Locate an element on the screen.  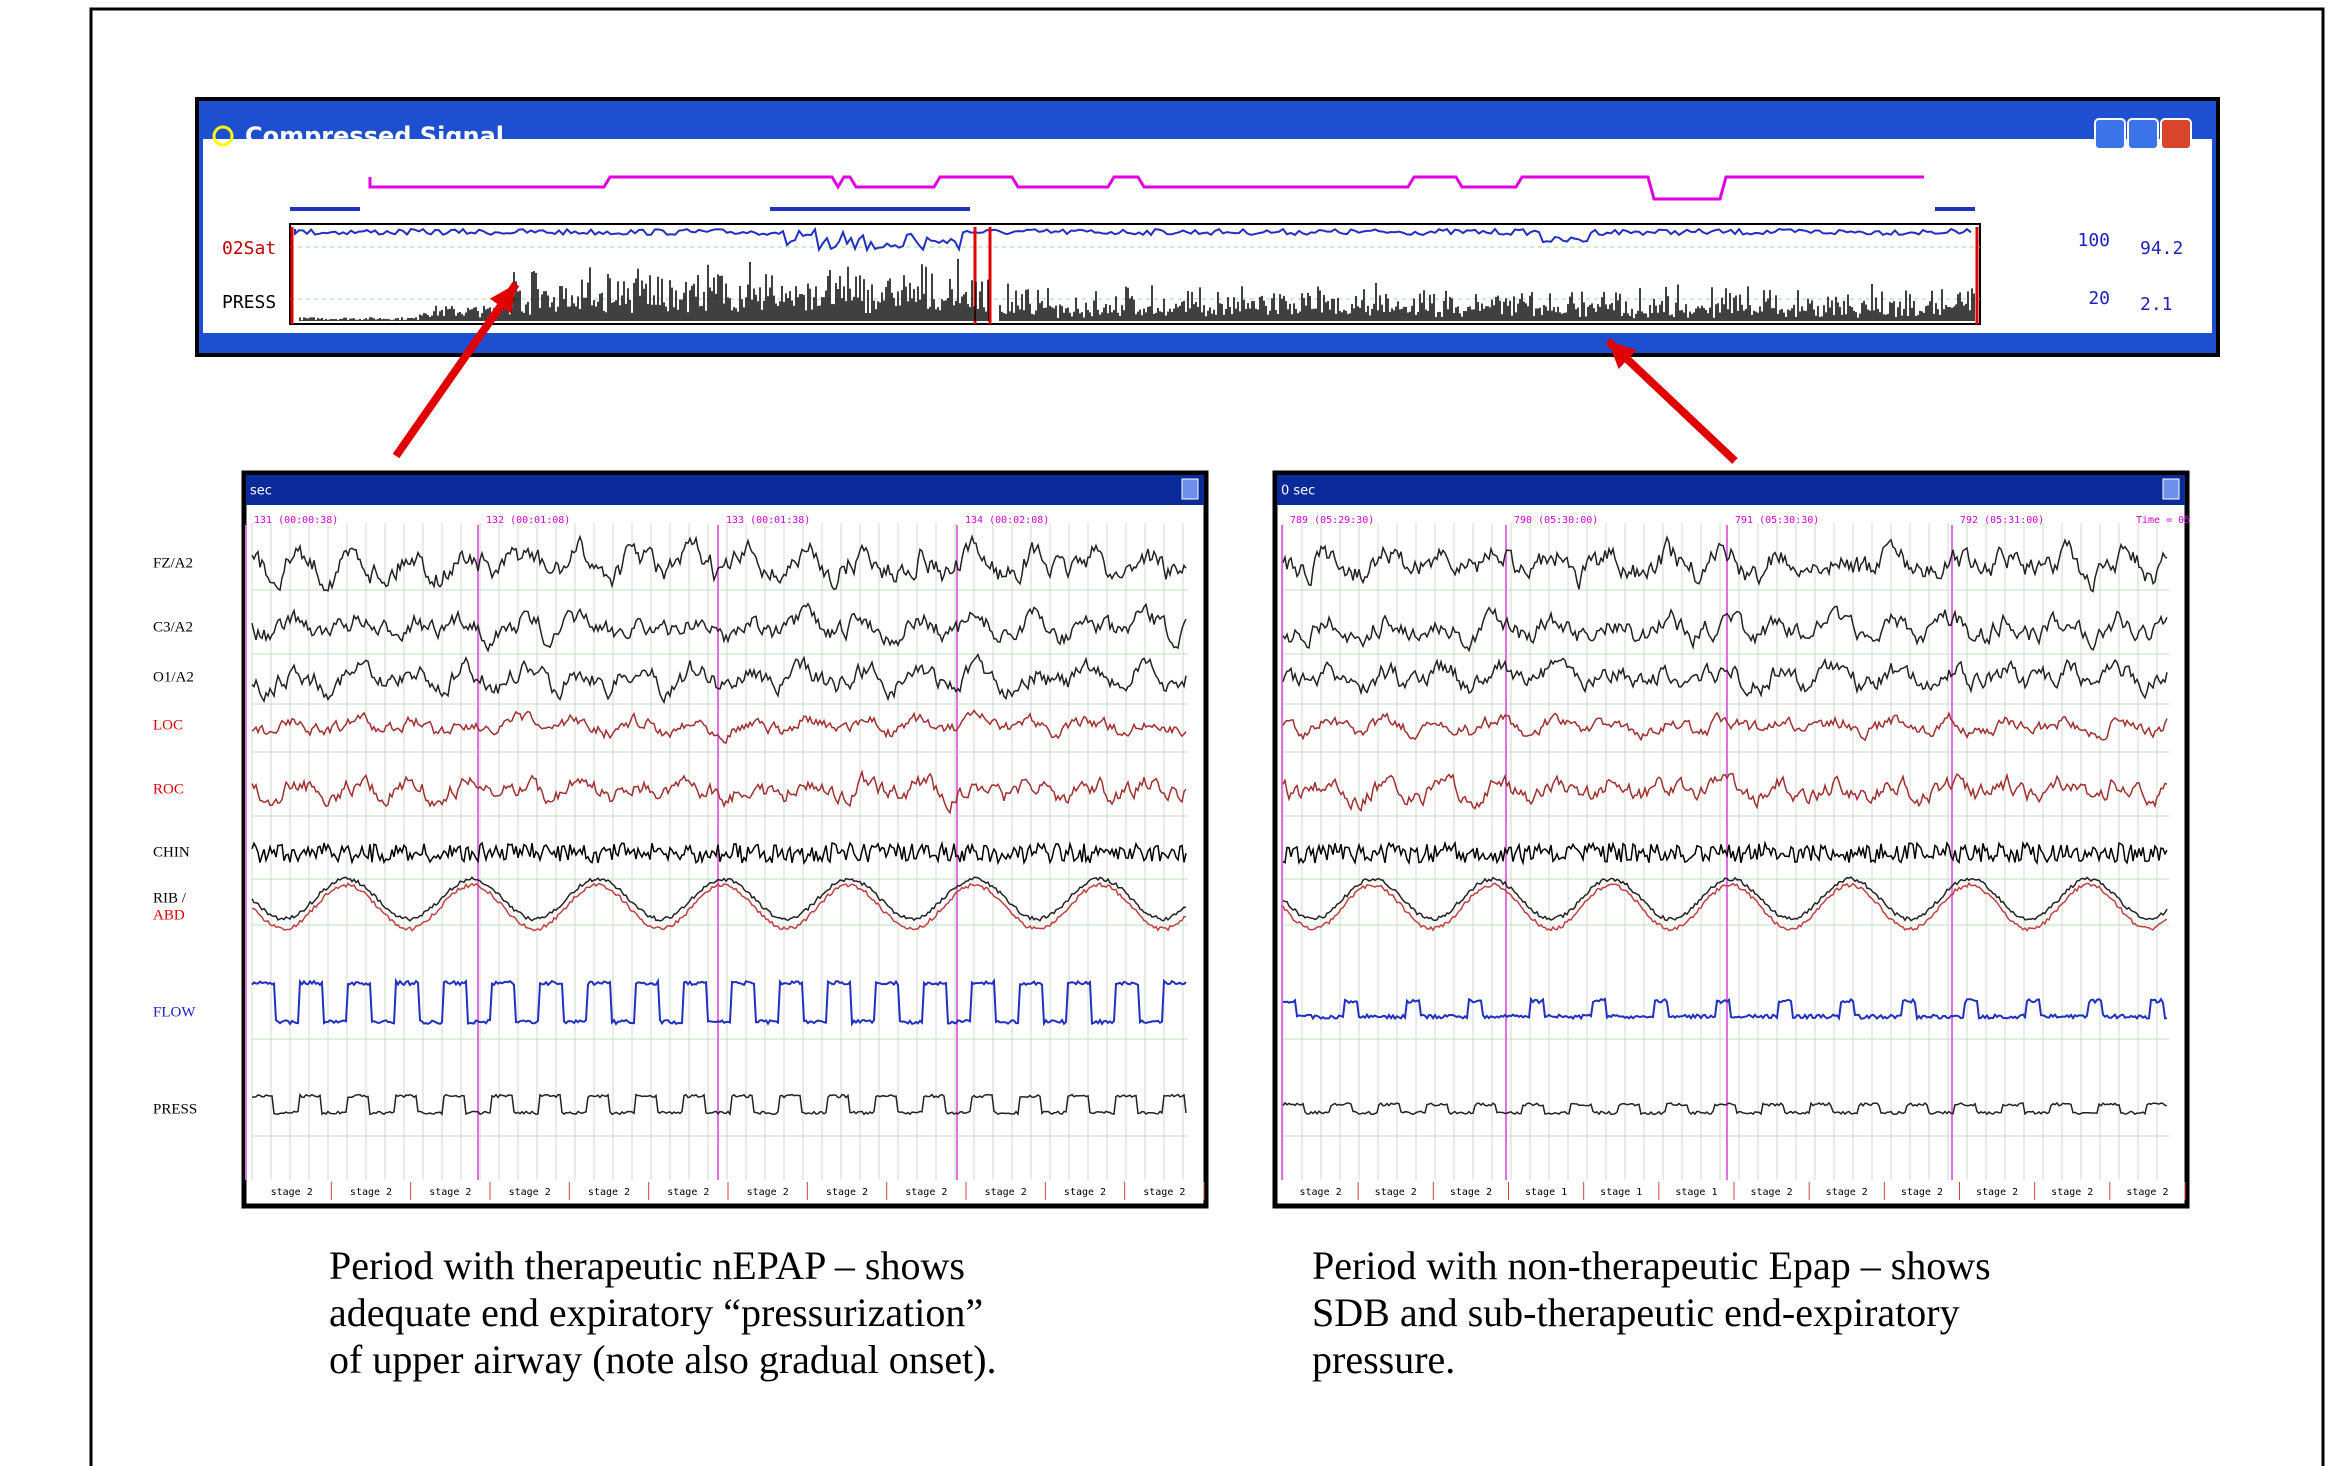
channel-label: 02Sat is located at coordinates (249, 248).